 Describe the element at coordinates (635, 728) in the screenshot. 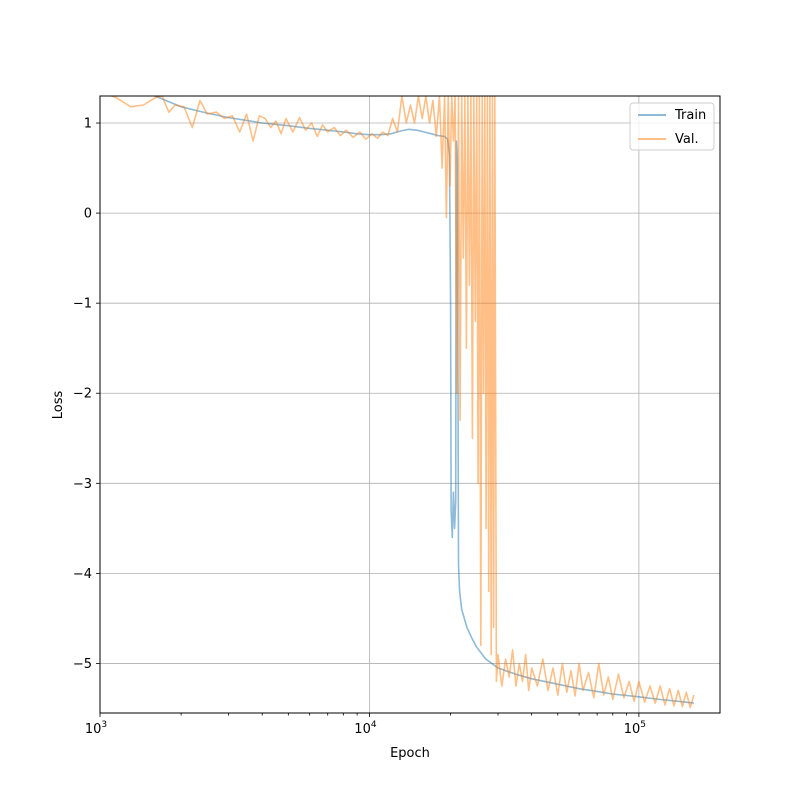

I see `x-tick-label: 10⁵` at that location.